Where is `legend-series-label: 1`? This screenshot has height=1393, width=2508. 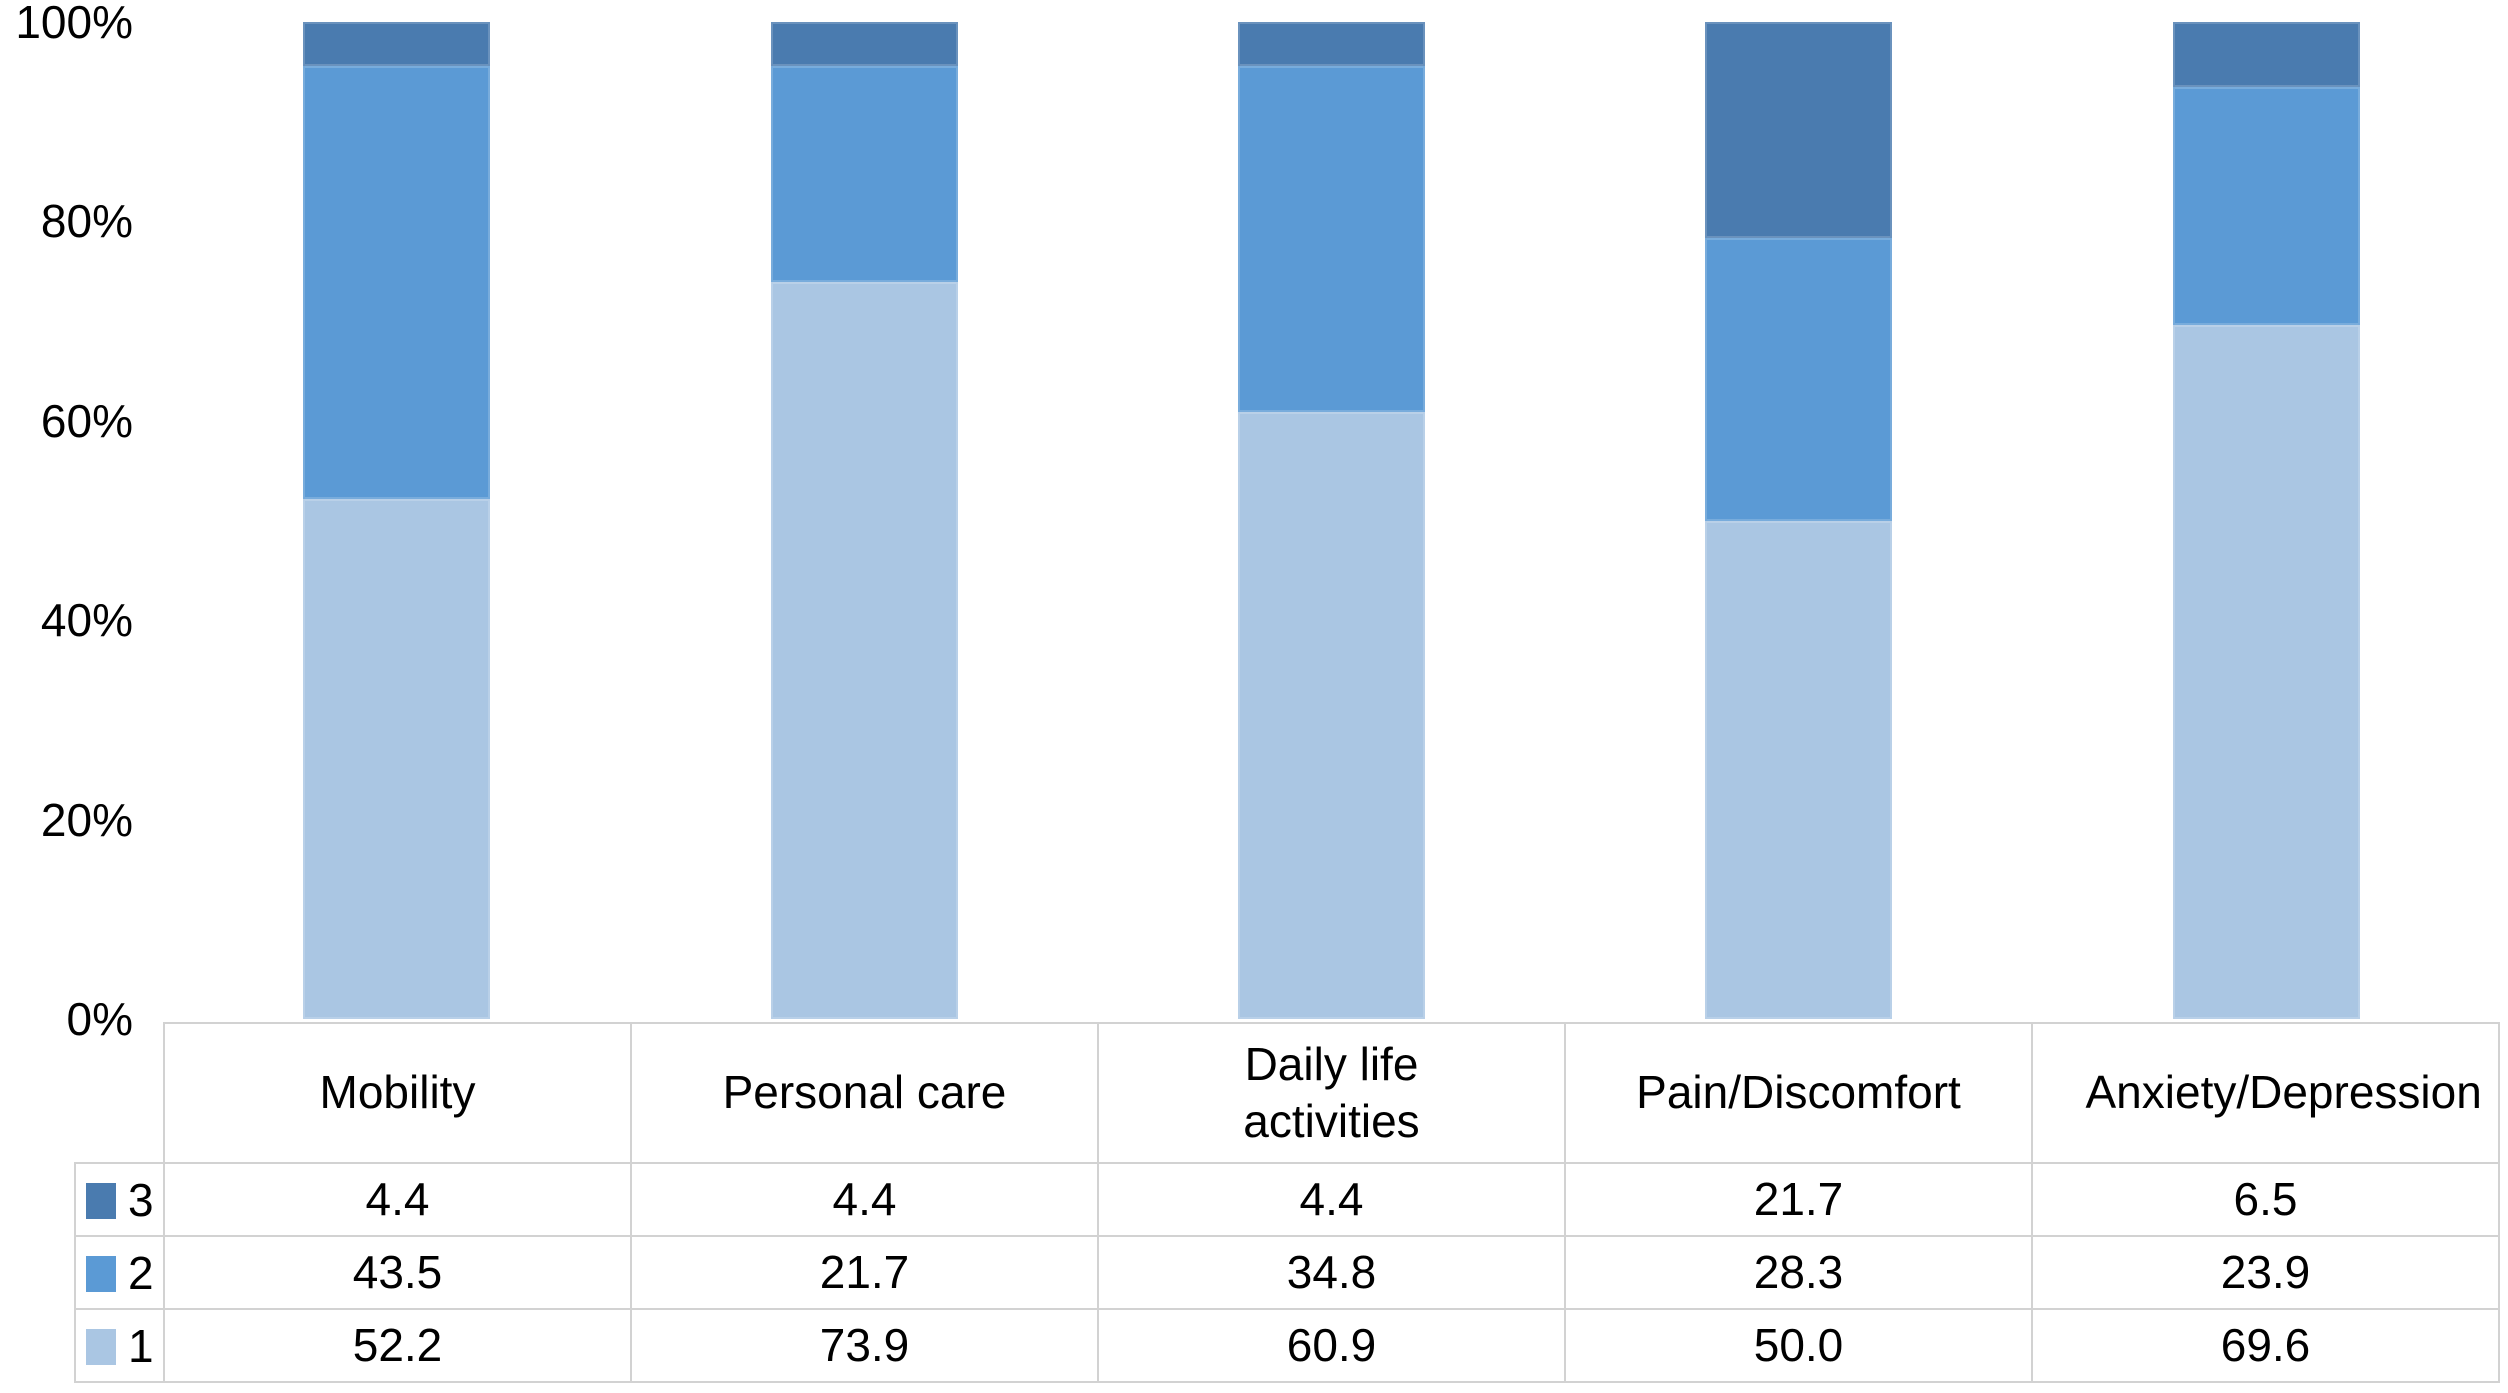
legend-series-label: 1 is located at coordinates (141, 1346).